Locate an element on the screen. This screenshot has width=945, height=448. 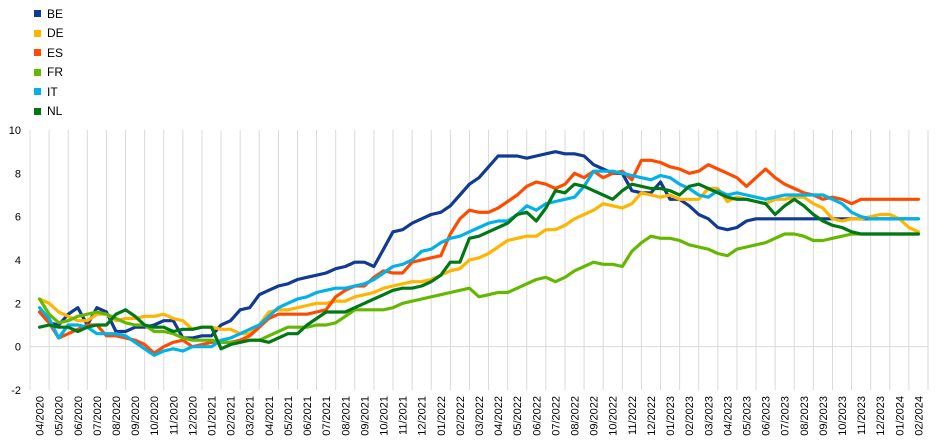
x-tick-label: 03/2022 is located at coordinates (480, 416).